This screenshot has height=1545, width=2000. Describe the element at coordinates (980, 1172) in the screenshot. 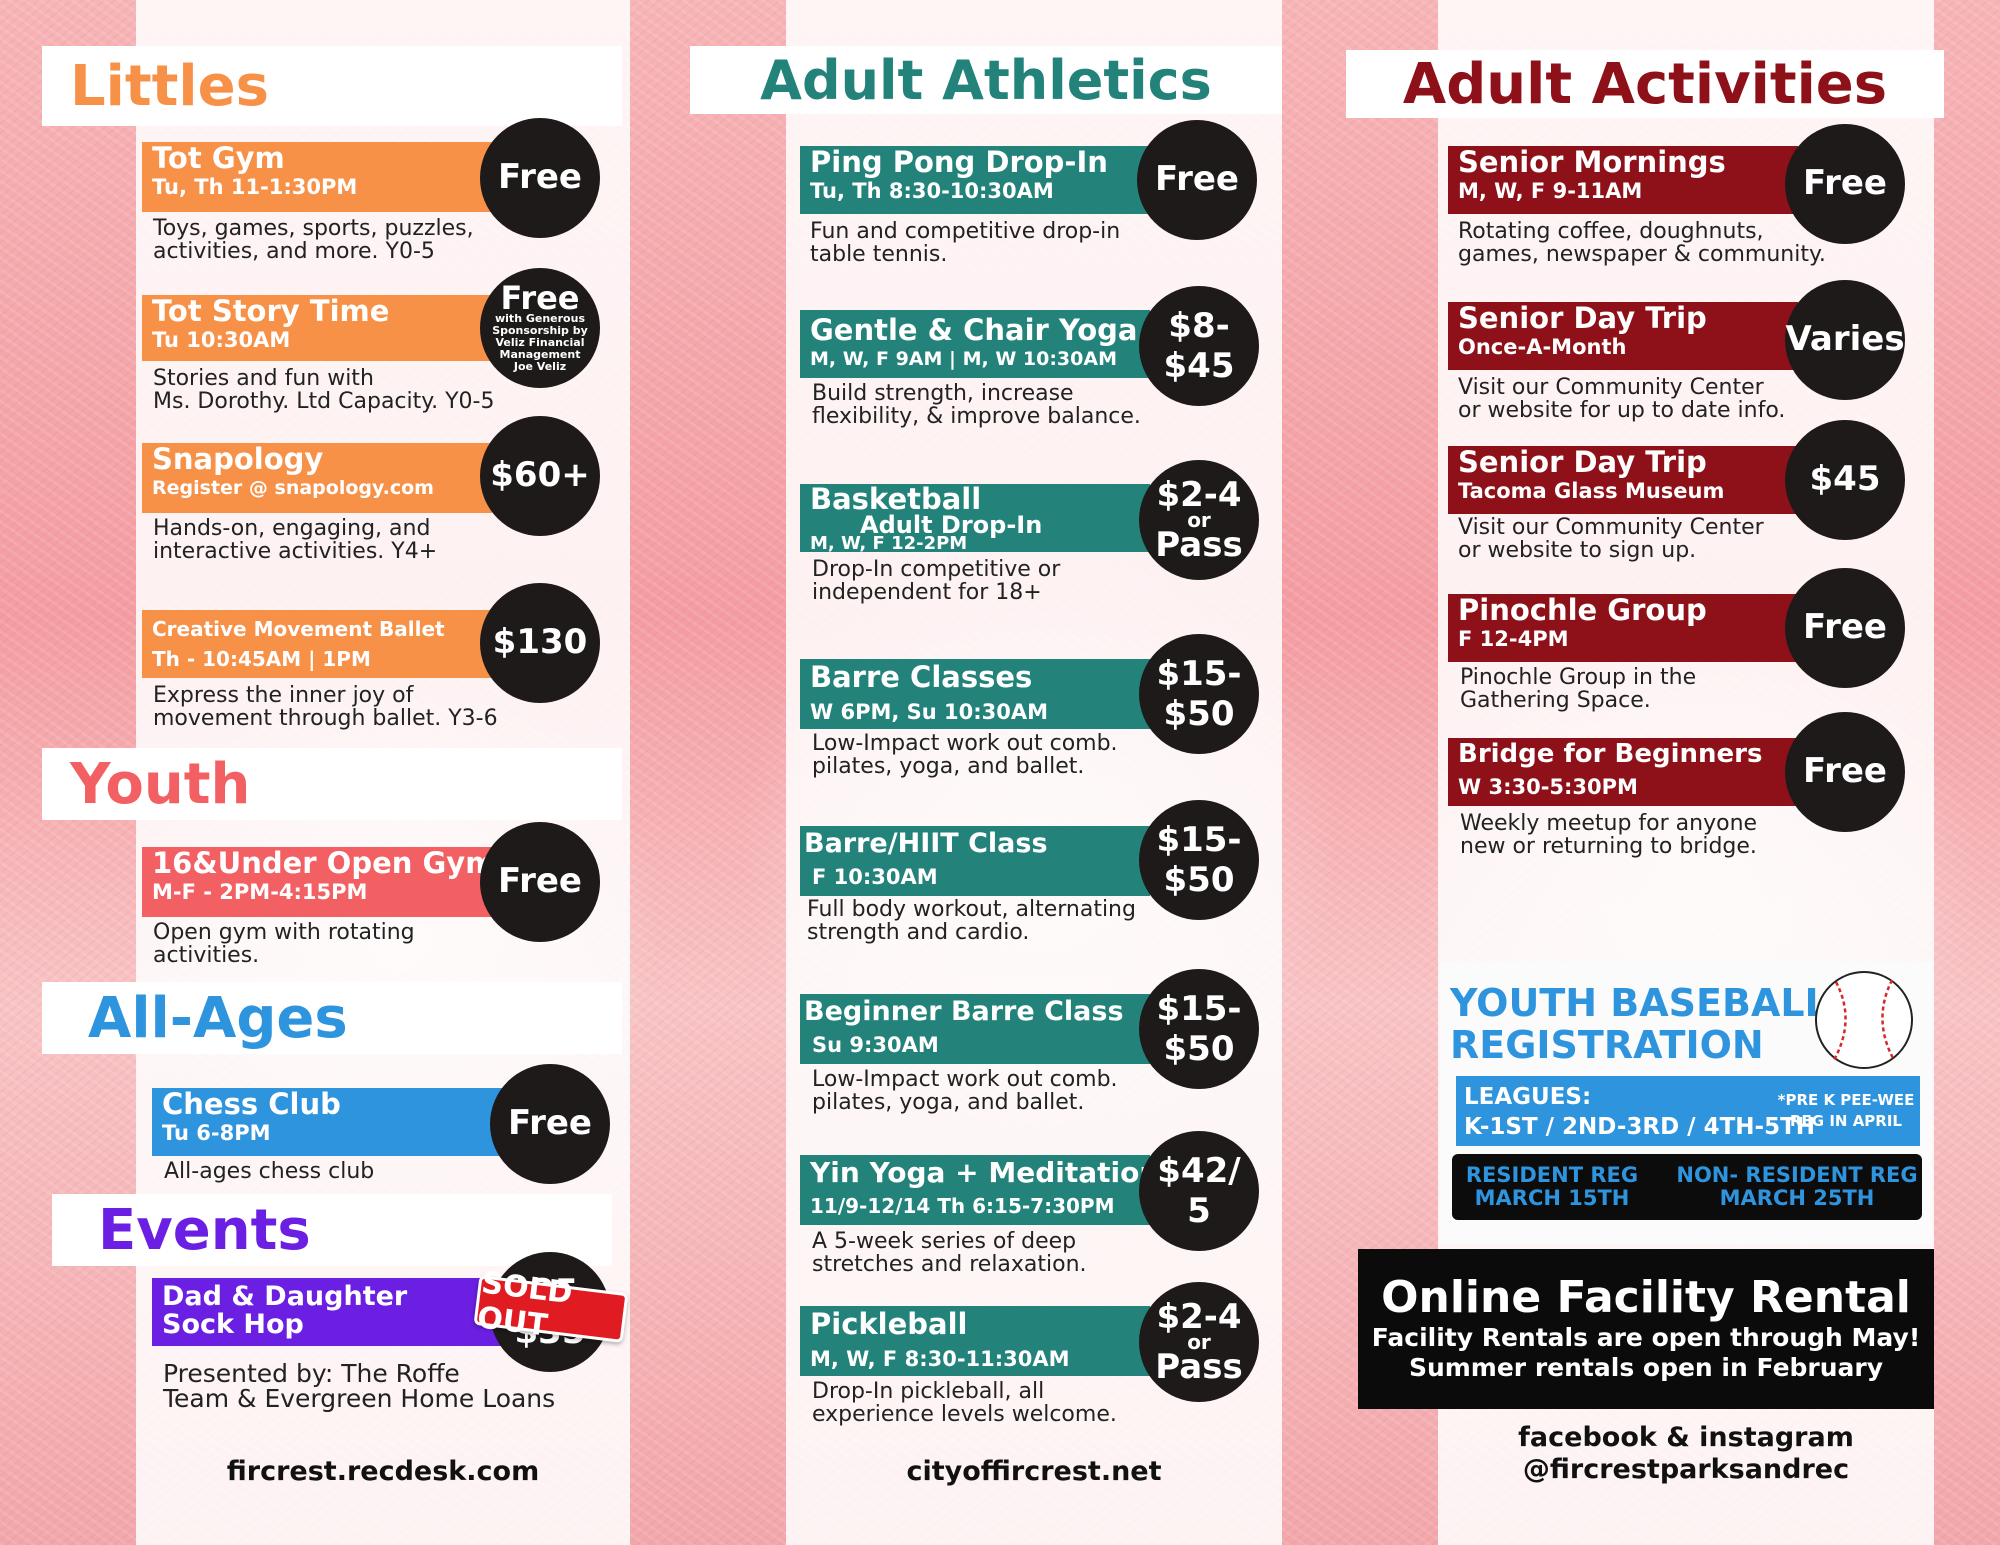

I see `yin-yoga-name: Yin Yoga + Meditation` at that location.